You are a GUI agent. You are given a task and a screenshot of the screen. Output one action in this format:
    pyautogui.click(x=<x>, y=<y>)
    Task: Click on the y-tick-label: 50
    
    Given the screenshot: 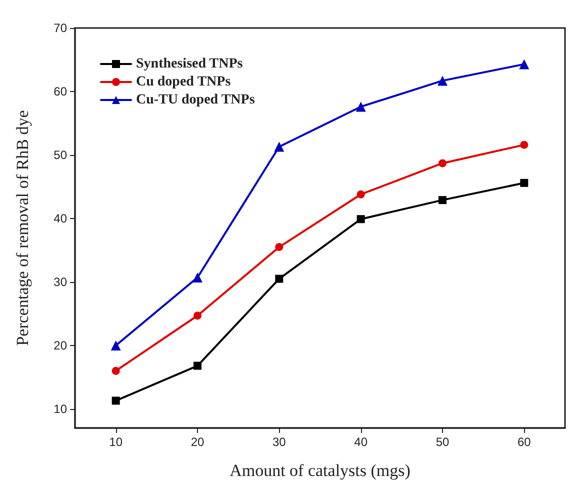 What is the action you would take?
    pyautogui.click(x=61, y=155)
    